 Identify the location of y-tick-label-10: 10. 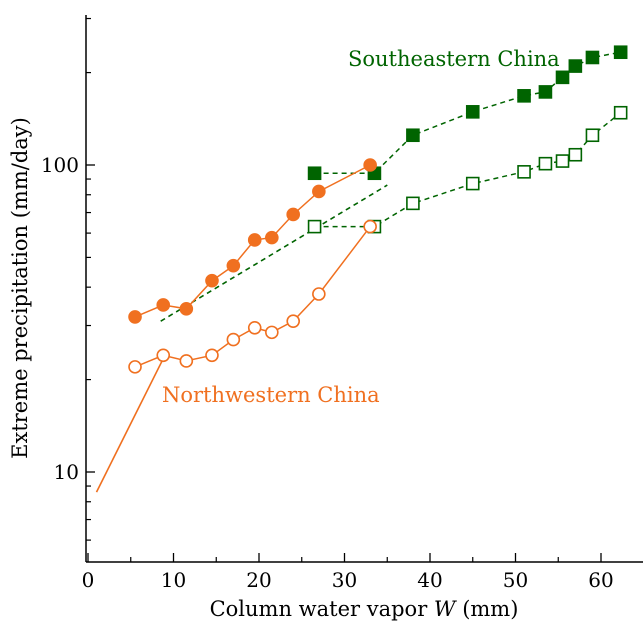
(66, 472).